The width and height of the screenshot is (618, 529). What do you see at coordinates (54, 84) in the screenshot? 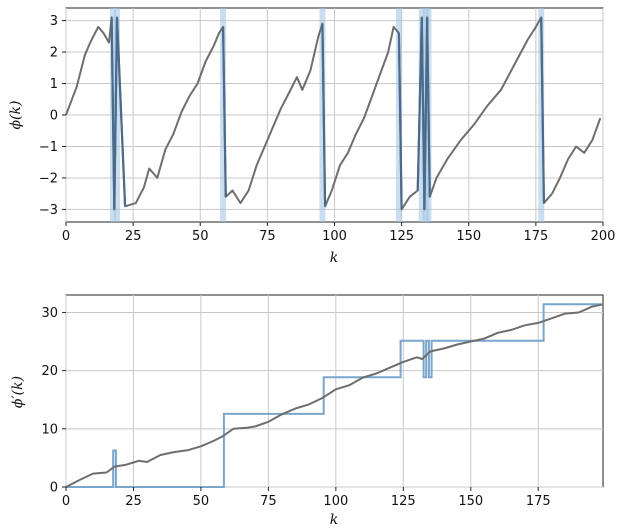
I see `y-tick-label: 1` at bounding box center [54, 84].